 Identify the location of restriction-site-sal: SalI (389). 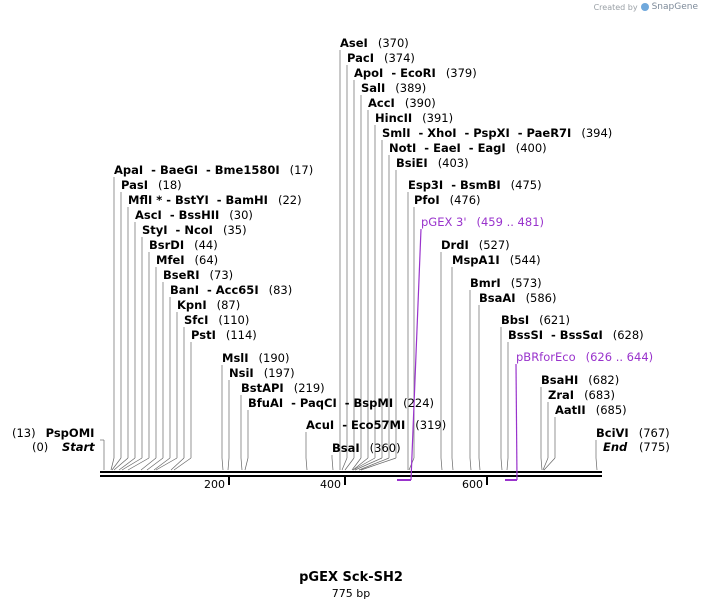
(393, 88).